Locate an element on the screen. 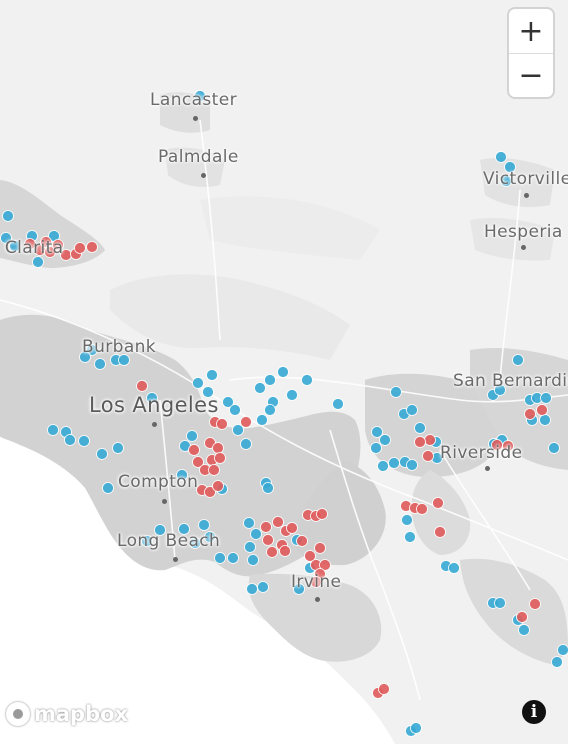  zoom-in-button: + is located at coordinates (531, 31).